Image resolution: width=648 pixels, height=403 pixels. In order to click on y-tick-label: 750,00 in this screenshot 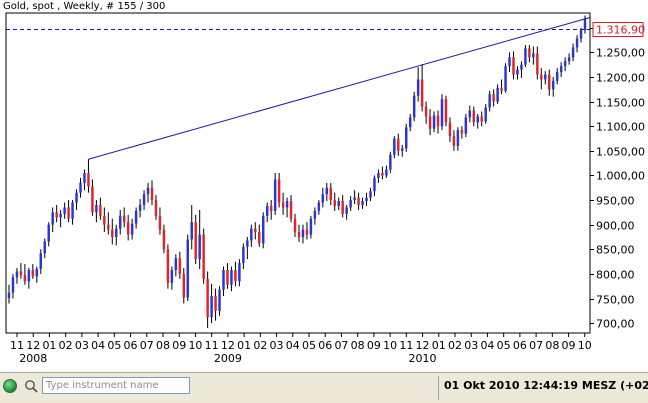, I will do `click(615, 300)`.